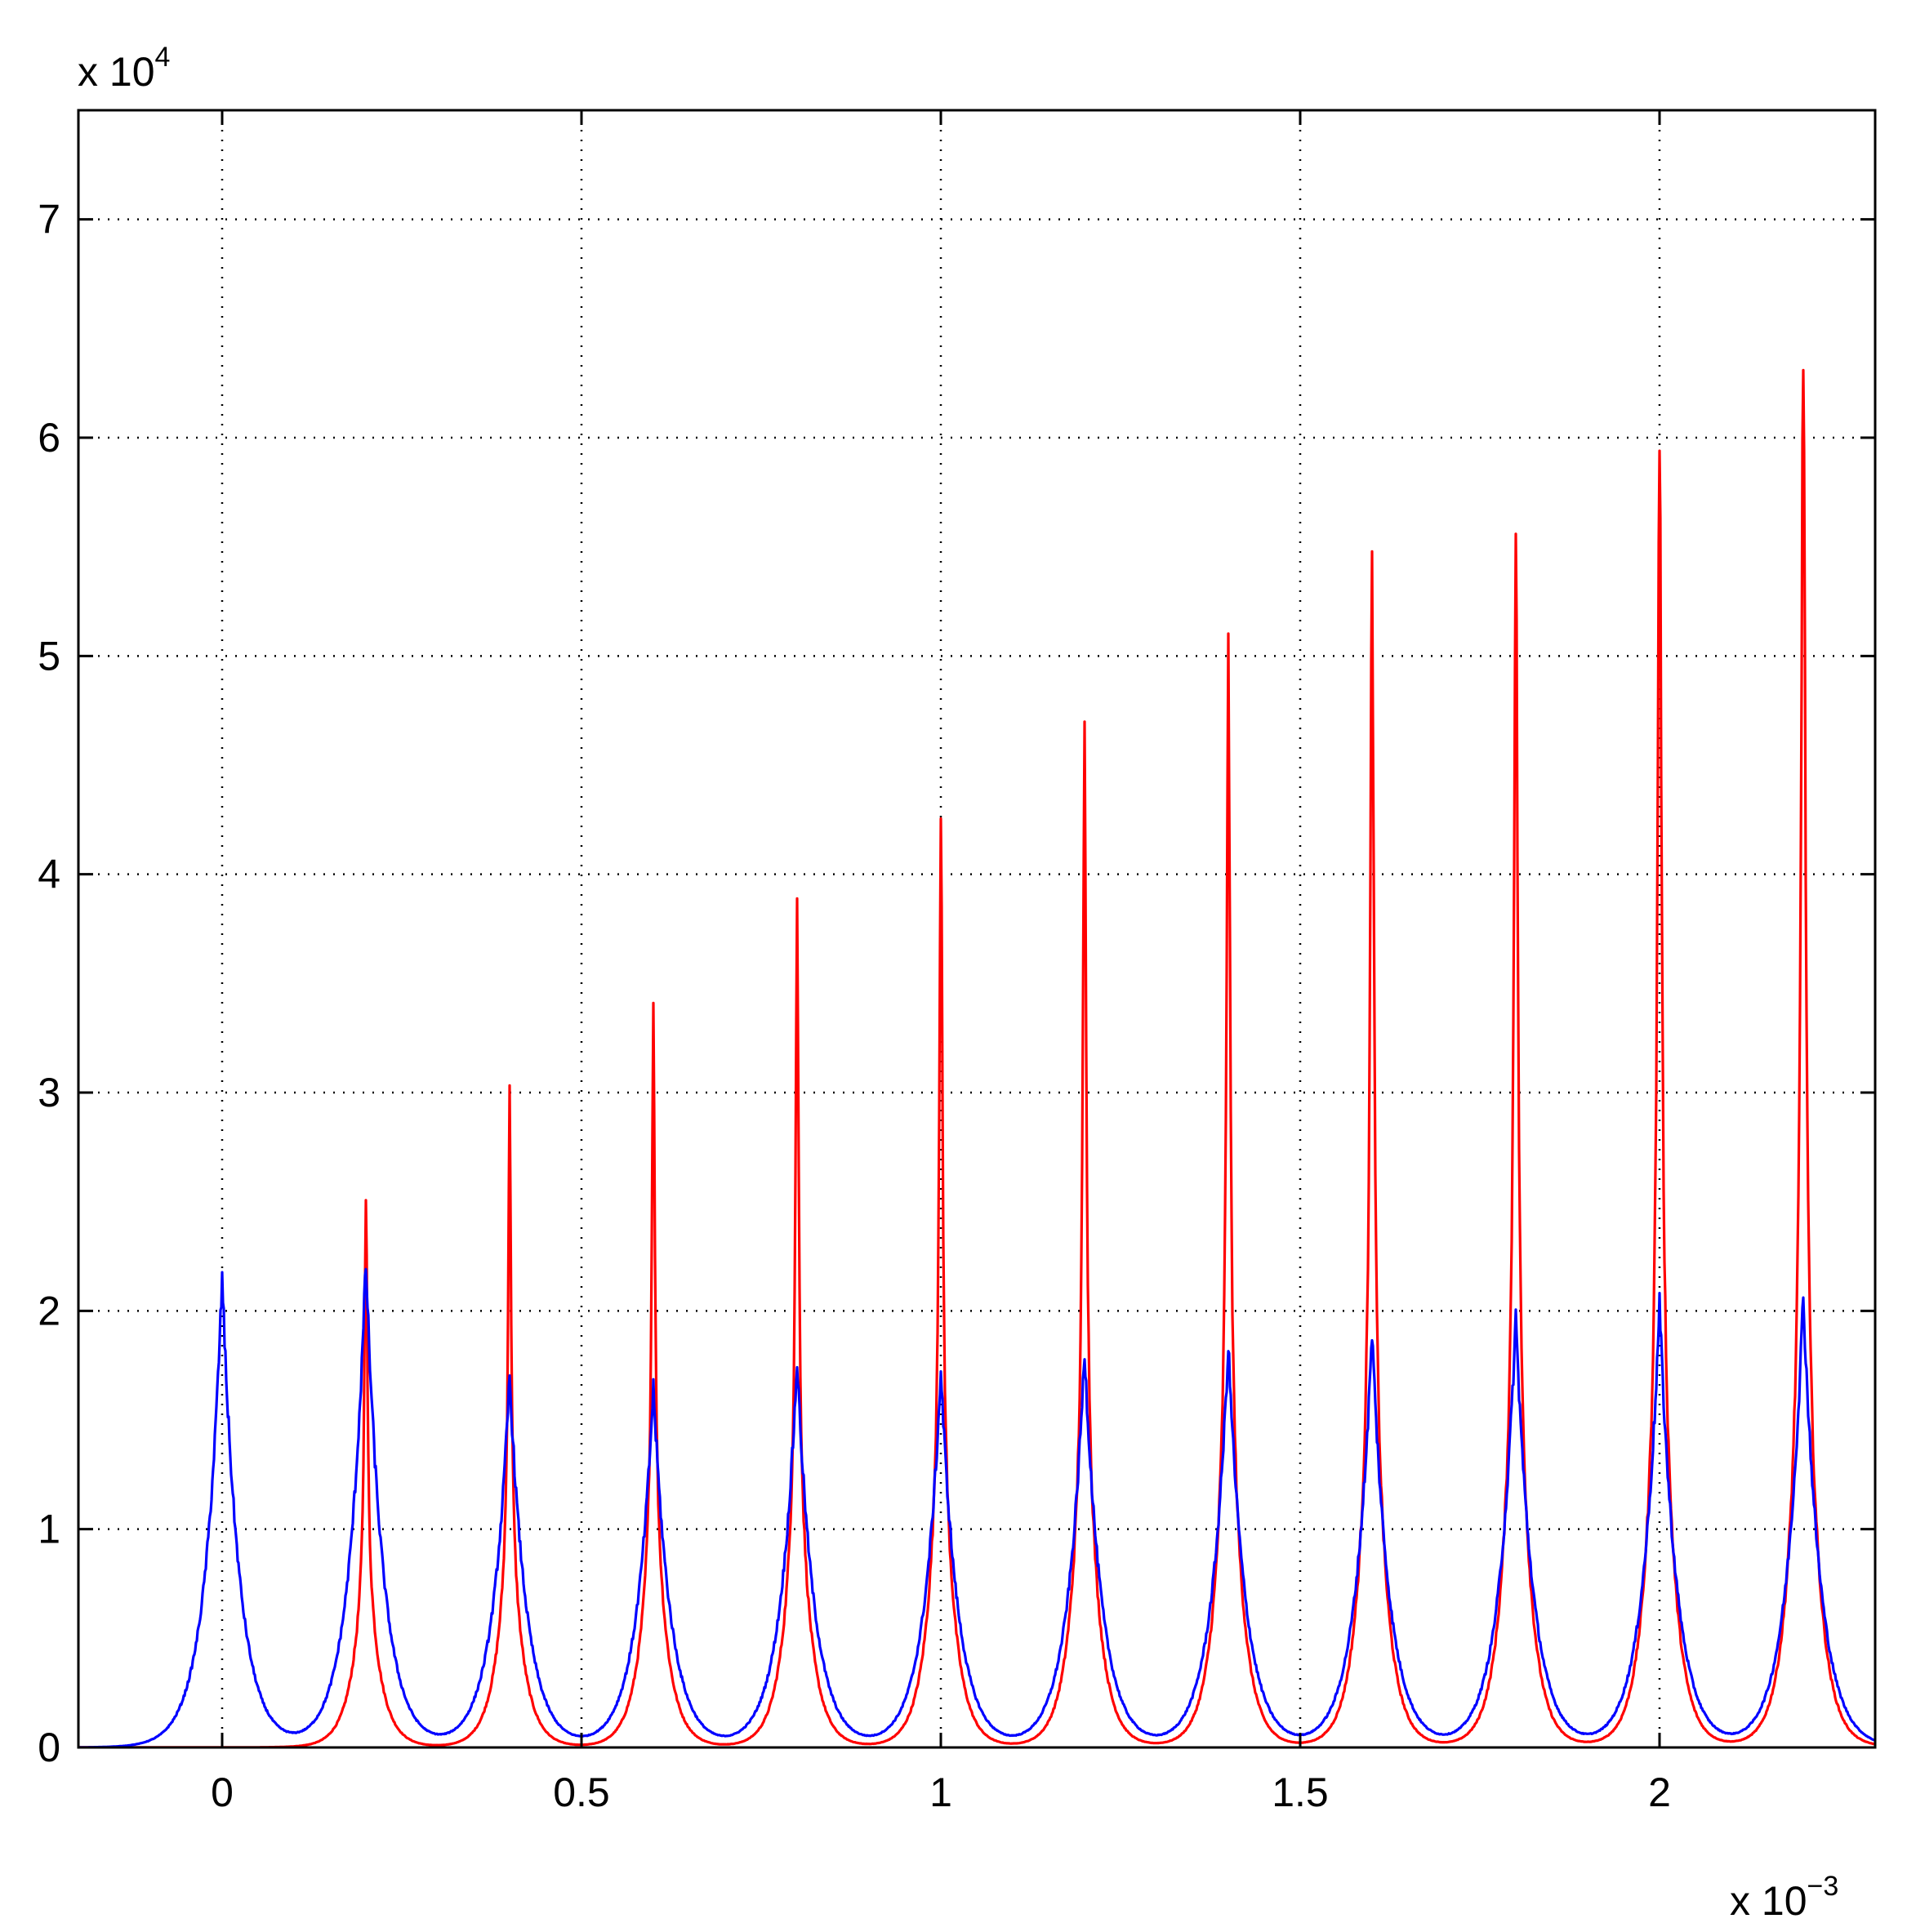 Image resolution: width=1907 pixels, height=1932 pixels. What do you see at coordinates (49, 656) in the screenshot?
I see `y-tick-label: 5` at bounding box center [49, 656].